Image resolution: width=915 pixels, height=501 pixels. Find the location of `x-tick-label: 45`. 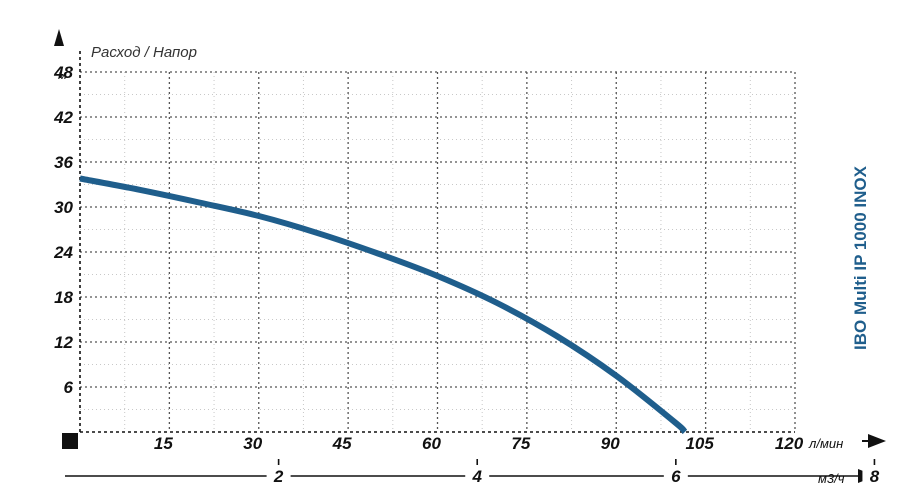

x-tick-label: 45 is located at coordinates (342, 443).